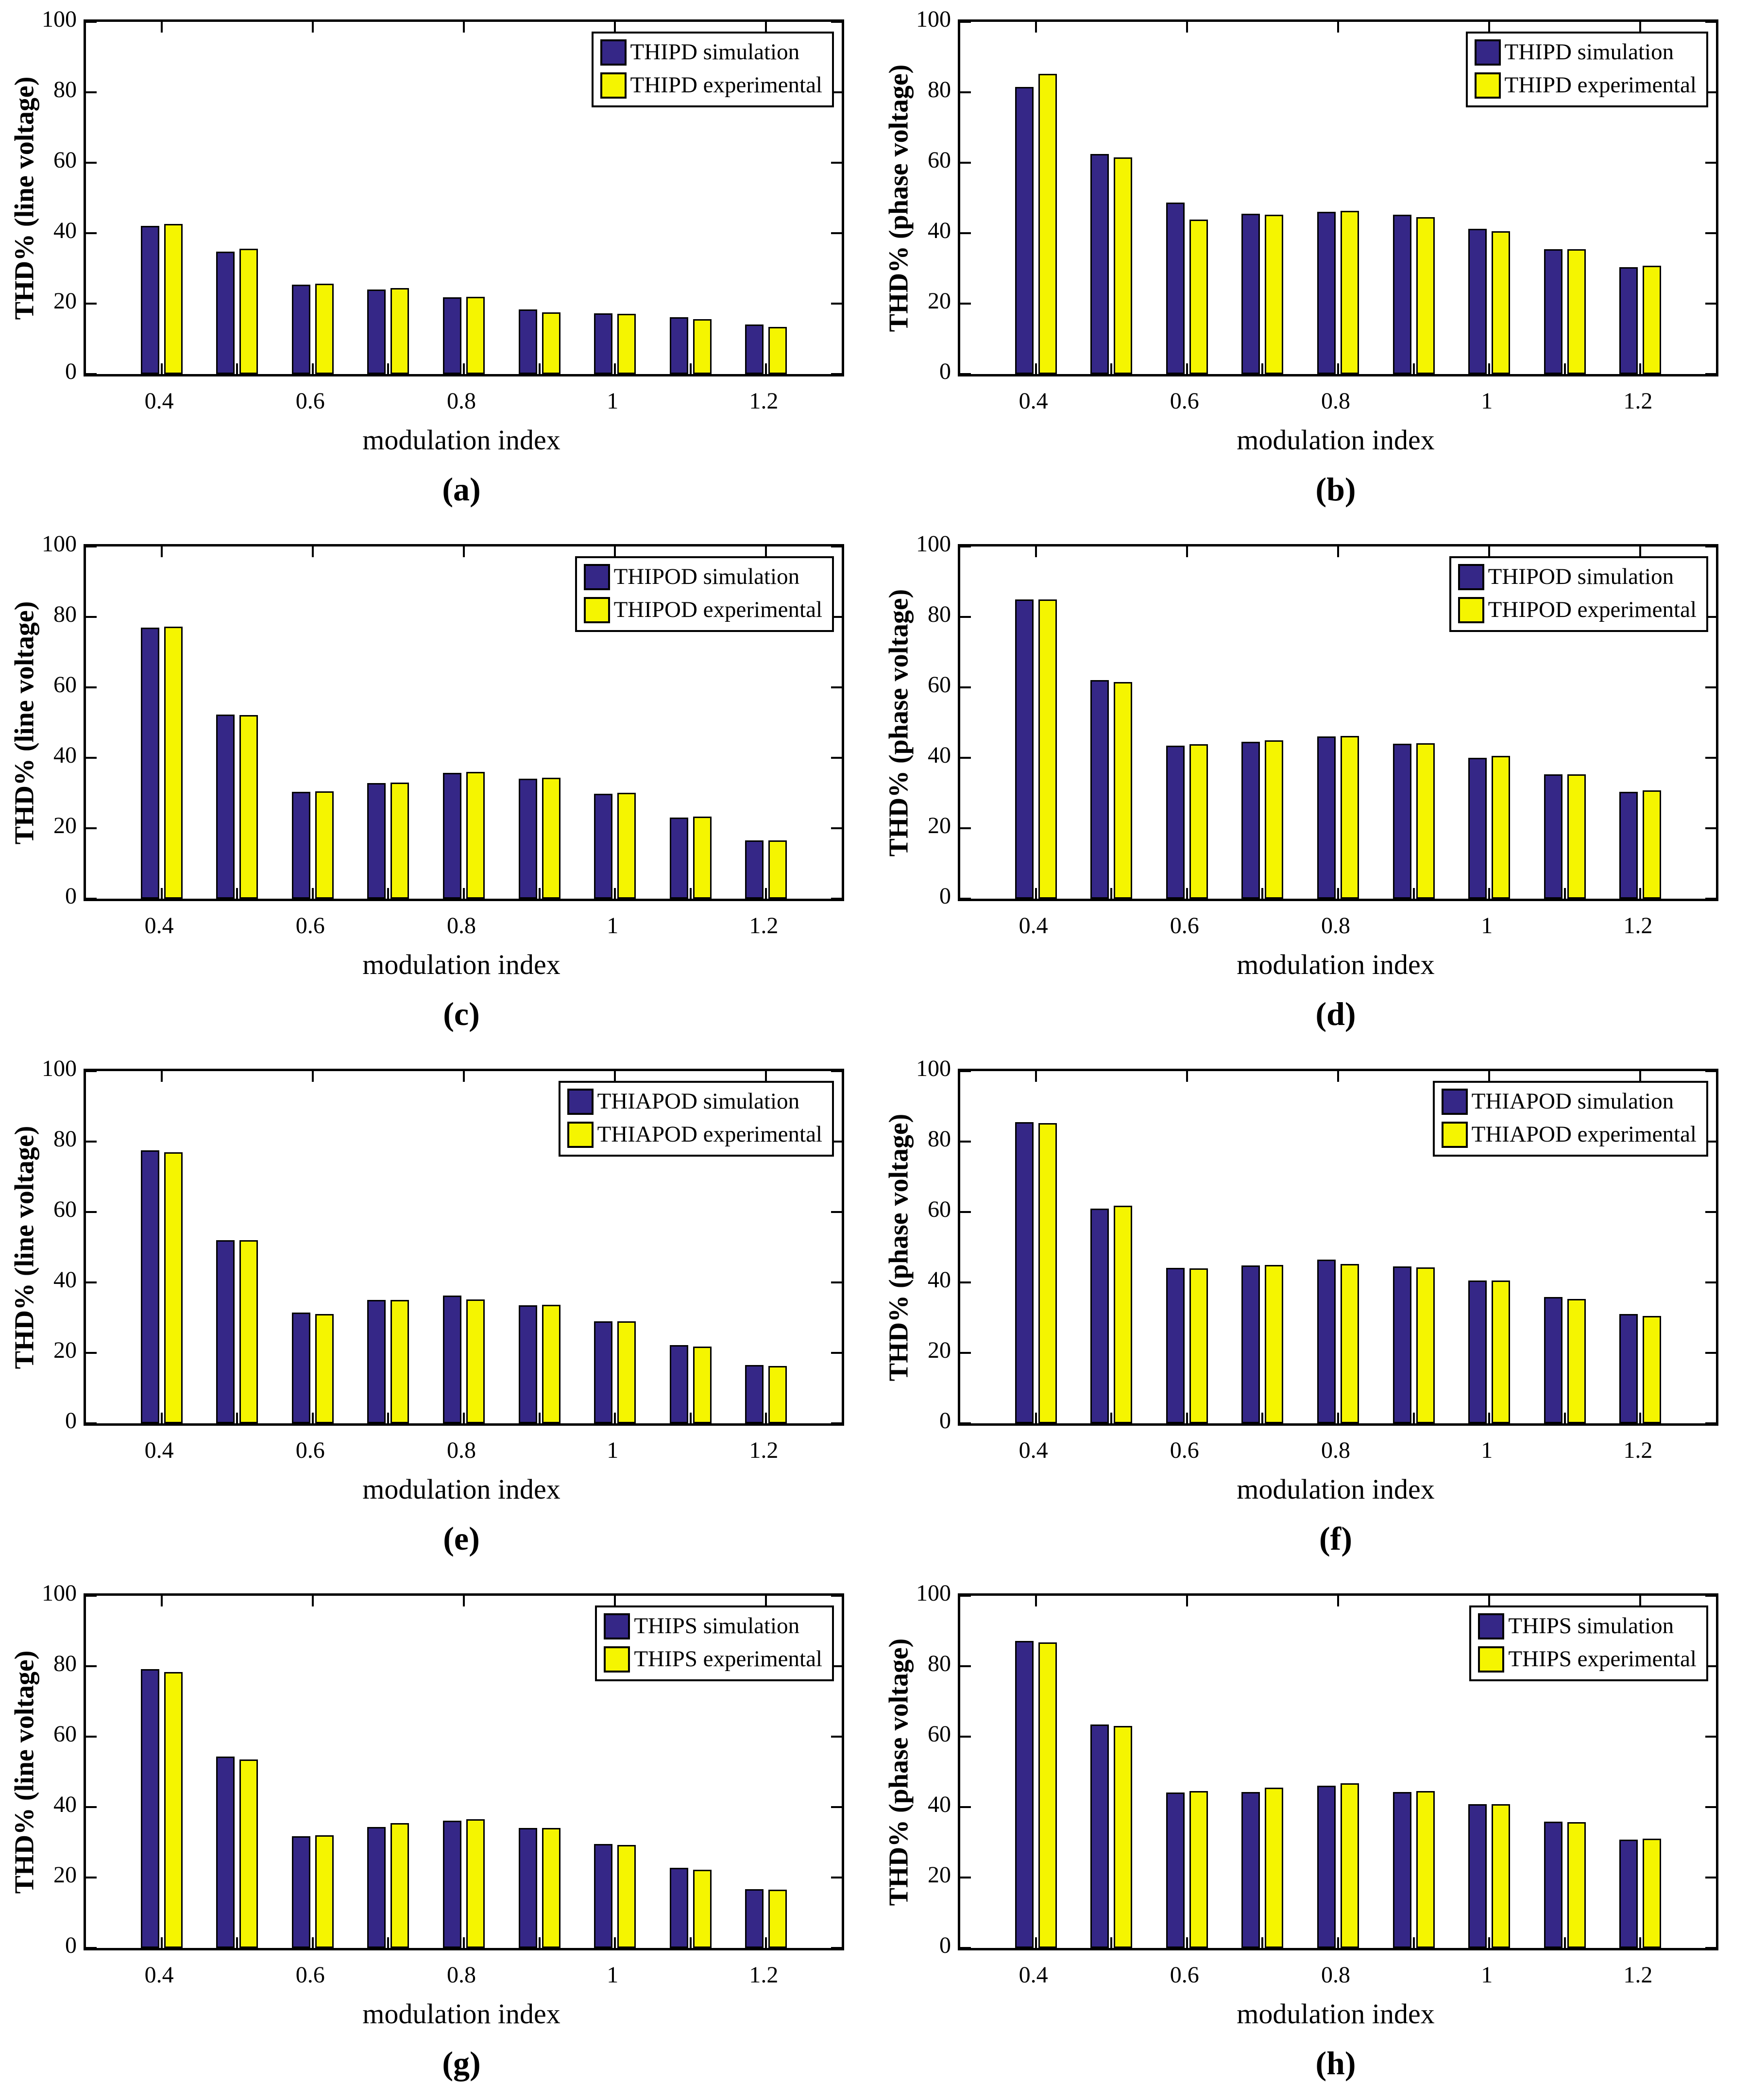 This screenshot has width=1749, height=2100. What do you see at coordinates (764, 926) in the screenshot?
I see `x-tick-label: 1.2` at bounding box center [764, 926].